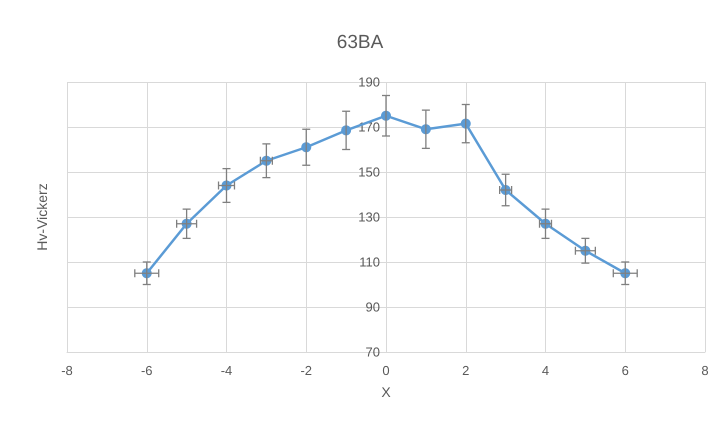  What do you see at coordinates (625, 370) in the screenshot?
I see `x-tick-label: 6` at bounding box center [625, 370].